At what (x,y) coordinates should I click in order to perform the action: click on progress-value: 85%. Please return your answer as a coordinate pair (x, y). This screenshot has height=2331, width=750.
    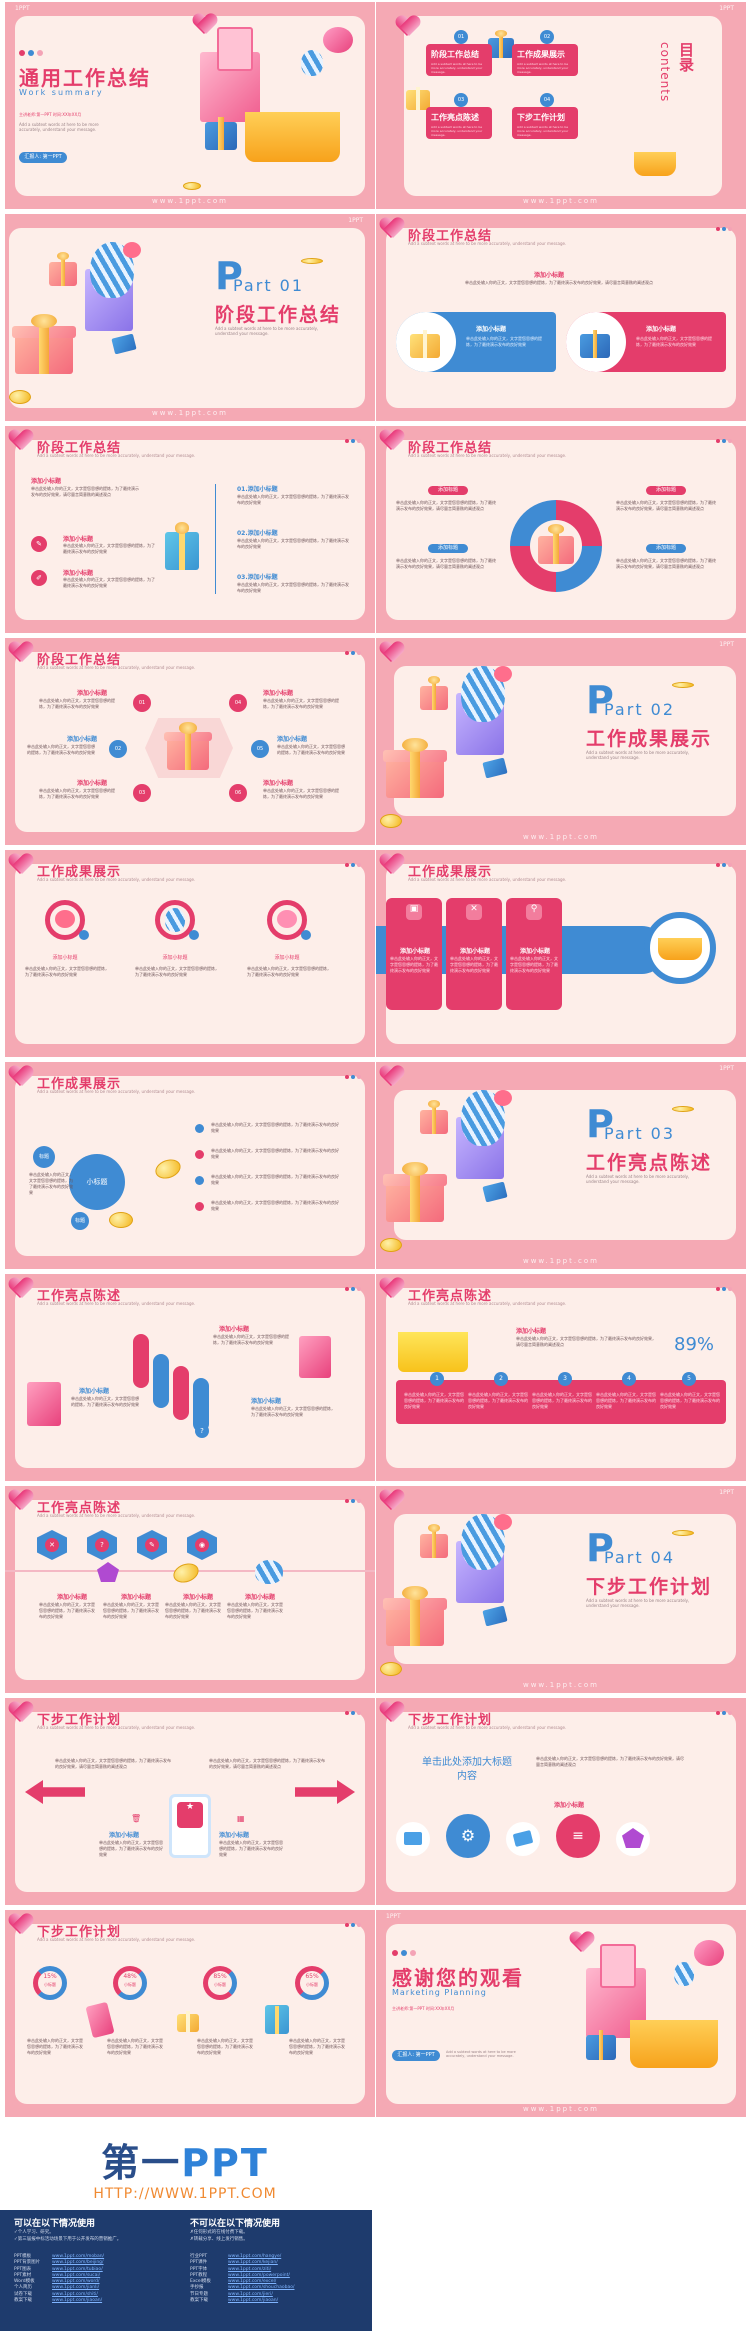
    Looking at the image, I should click on (220, 1976).